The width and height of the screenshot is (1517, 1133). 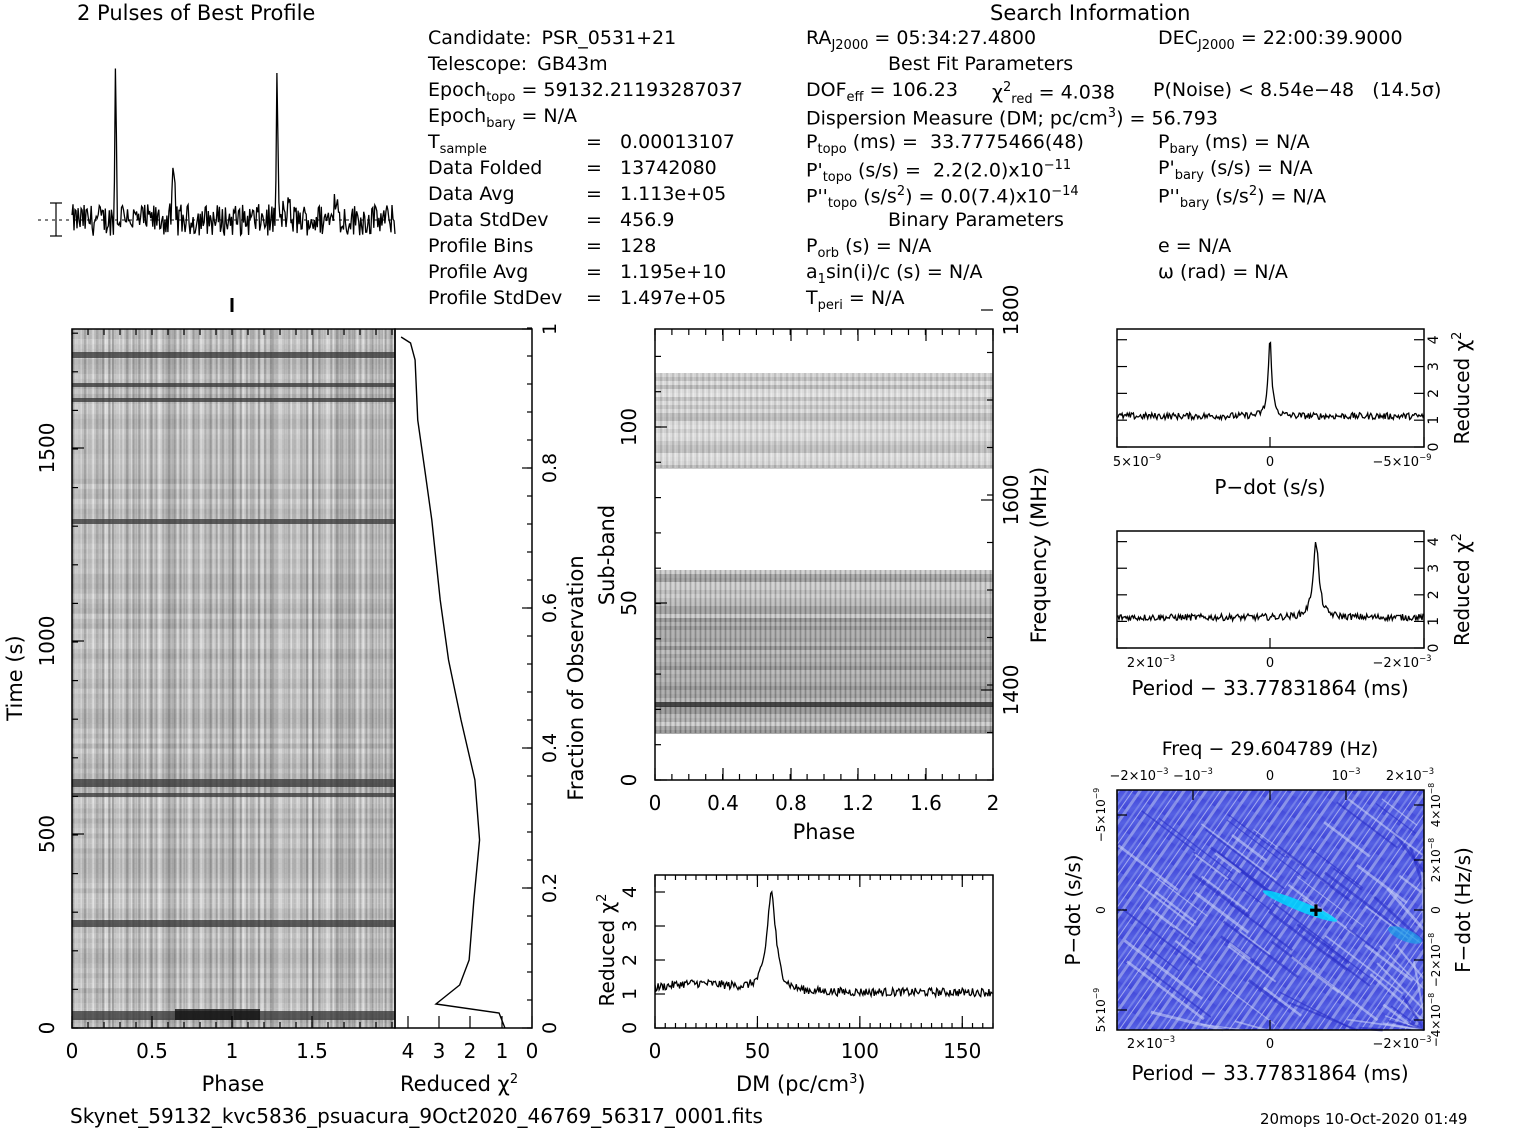 I want to click on info-value: = 59132.21193287037, so click(x=632, y=90).